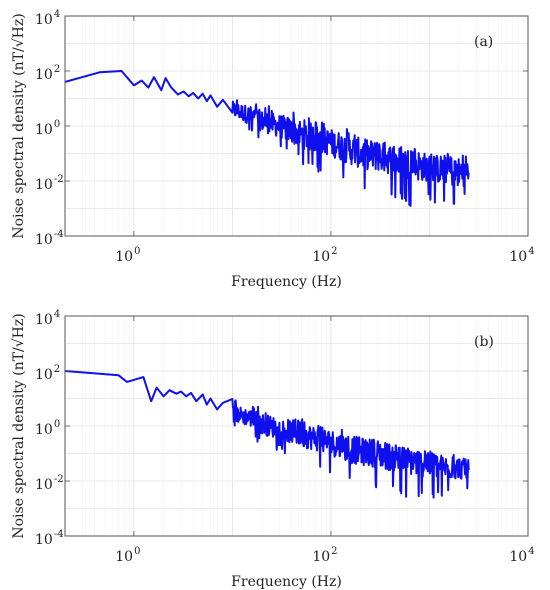 This screenshot has height=590, width=550. What do you see at coordinates (483, 42) in the screenshot?
I see `panel-label: (a)` at bounding box center [483, 42].